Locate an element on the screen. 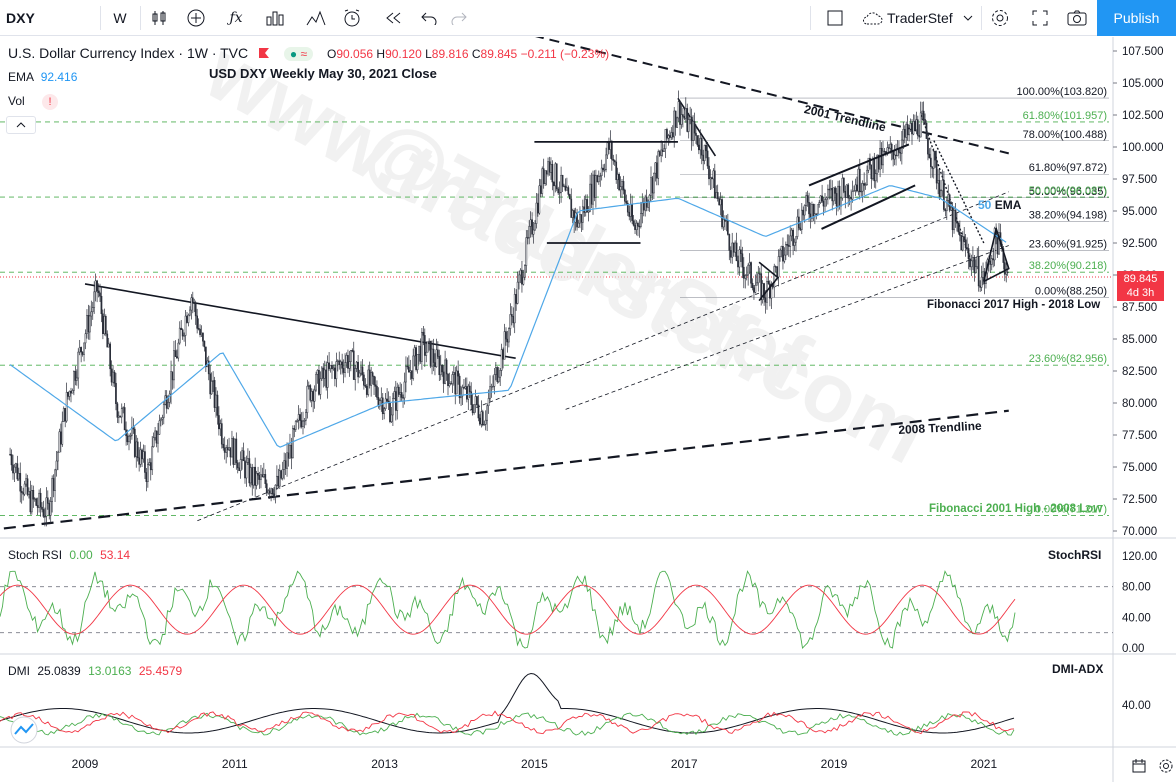  symbol-search-button: DXY is located at coordinates (20, 18).